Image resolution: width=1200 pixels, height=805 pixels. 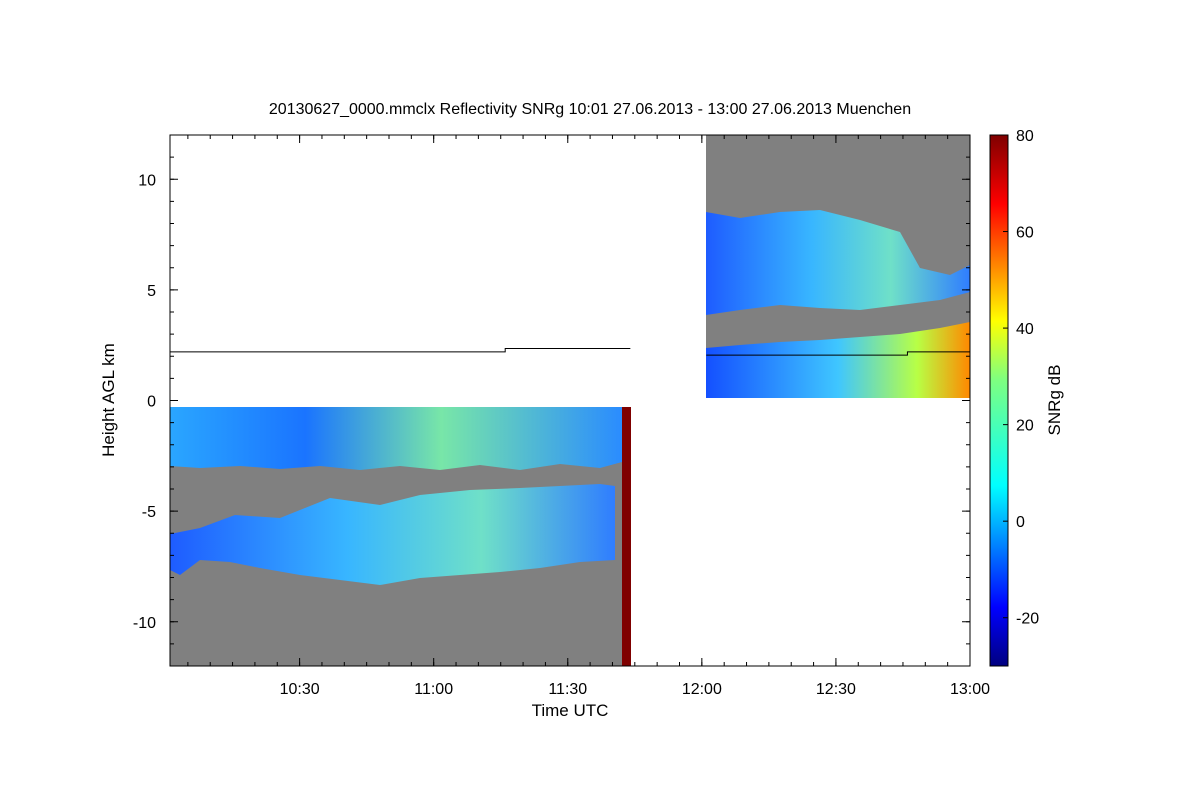 What do you see at coordinates (999, 400) in the screenshot?
I see `colorbar-gradient` at bounding box center [999, 400].